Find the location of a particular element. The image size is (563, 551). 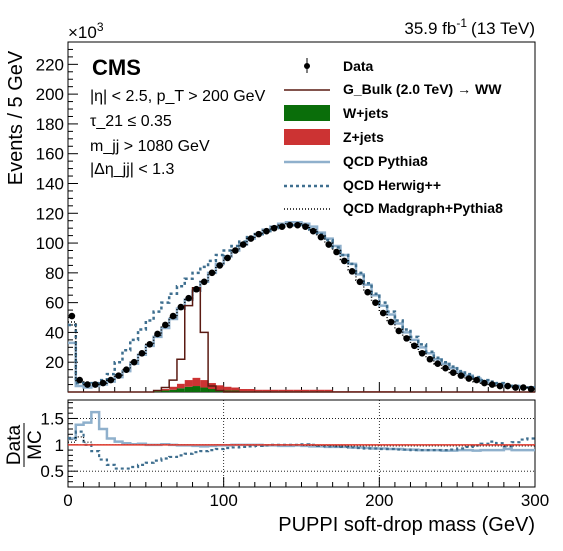

legend-item-data: Data is located at coordinates (339, 66).